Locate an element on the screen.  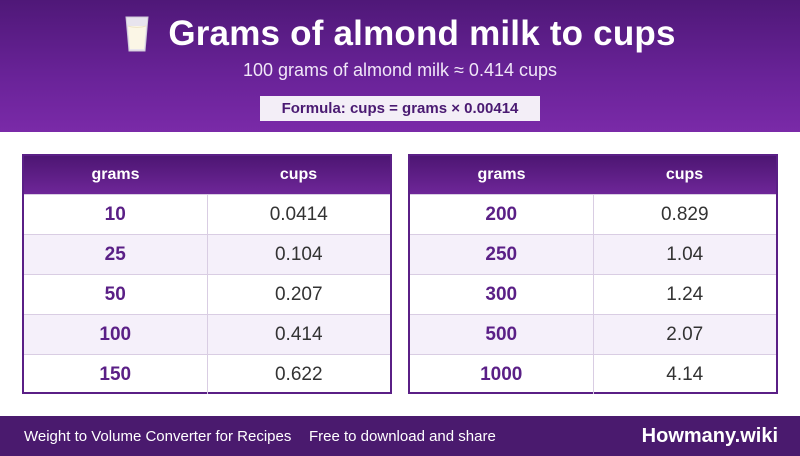
cups-cell: 4.14 is located at coordinates (685, 374).